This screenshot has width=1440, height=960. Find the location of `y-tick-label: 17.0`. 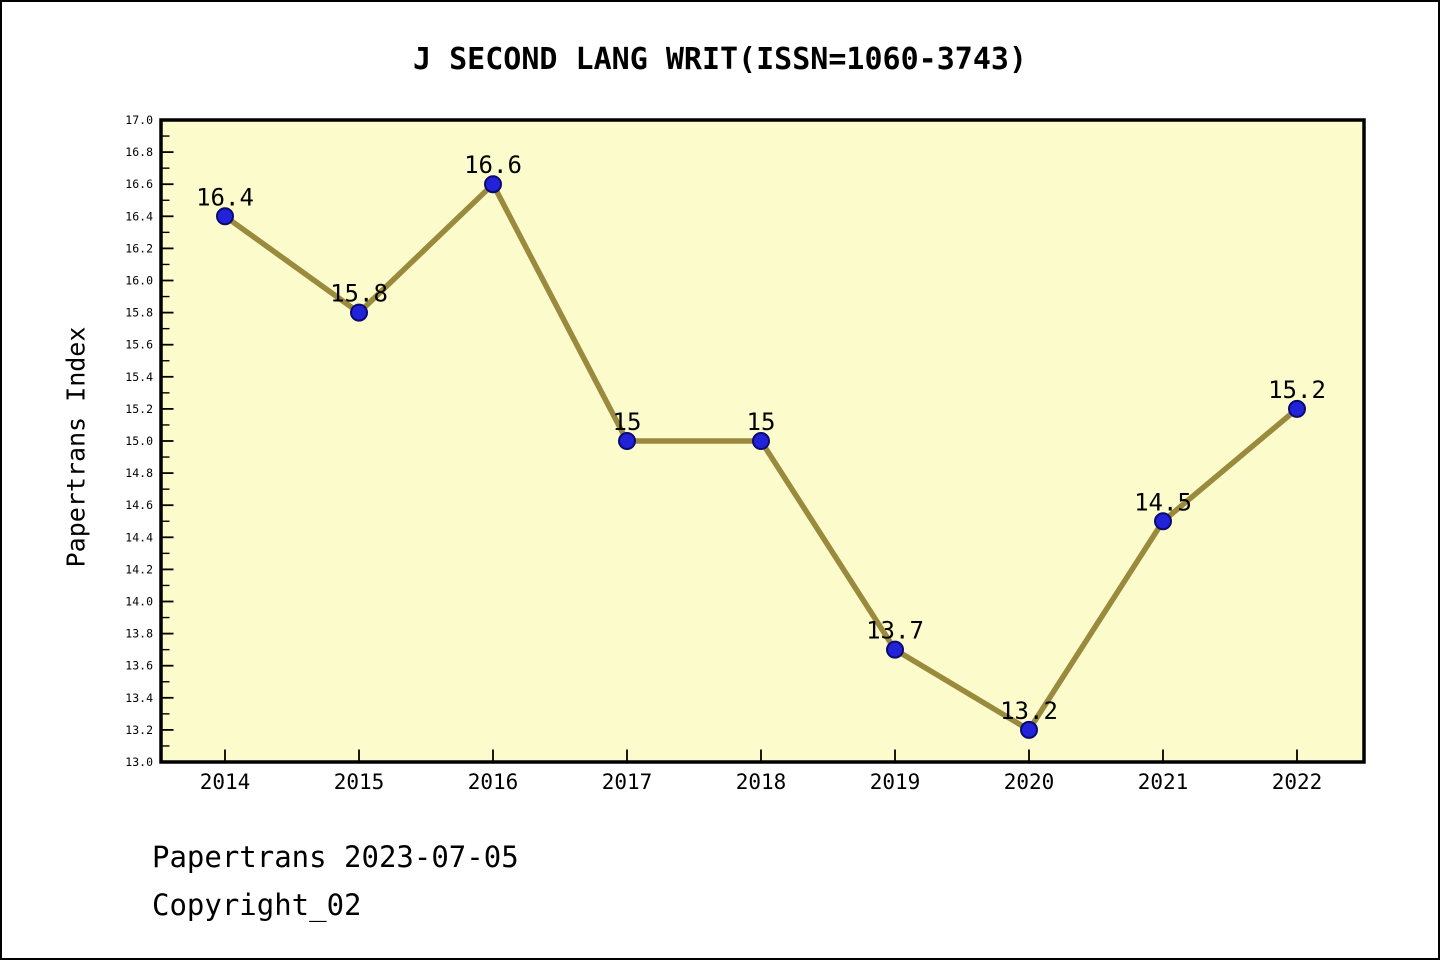

y-tick-label: 17.0 is located at coordinates (139, 120).